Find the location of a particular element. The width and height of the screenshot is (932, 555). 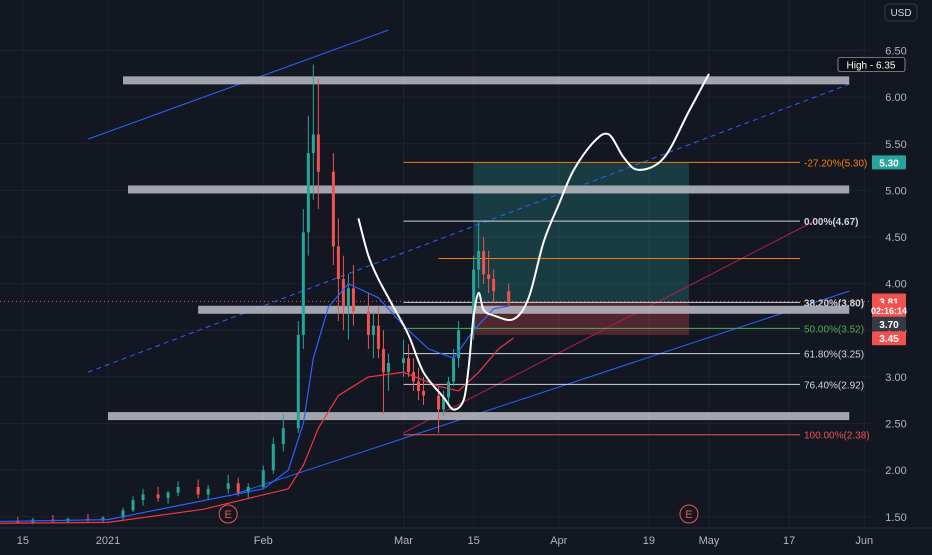

price-axis-tick: 3.00 is located at coordinates (895, 378).